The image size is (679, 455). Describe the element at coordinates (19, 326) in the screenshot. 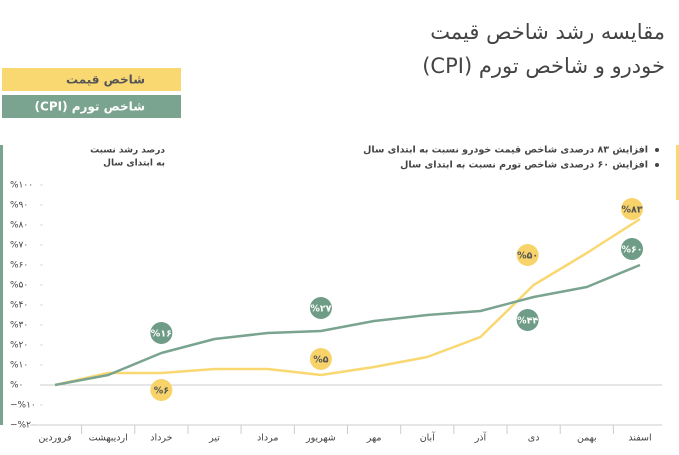

I see `y-tick-label: %۳۰` at that location.